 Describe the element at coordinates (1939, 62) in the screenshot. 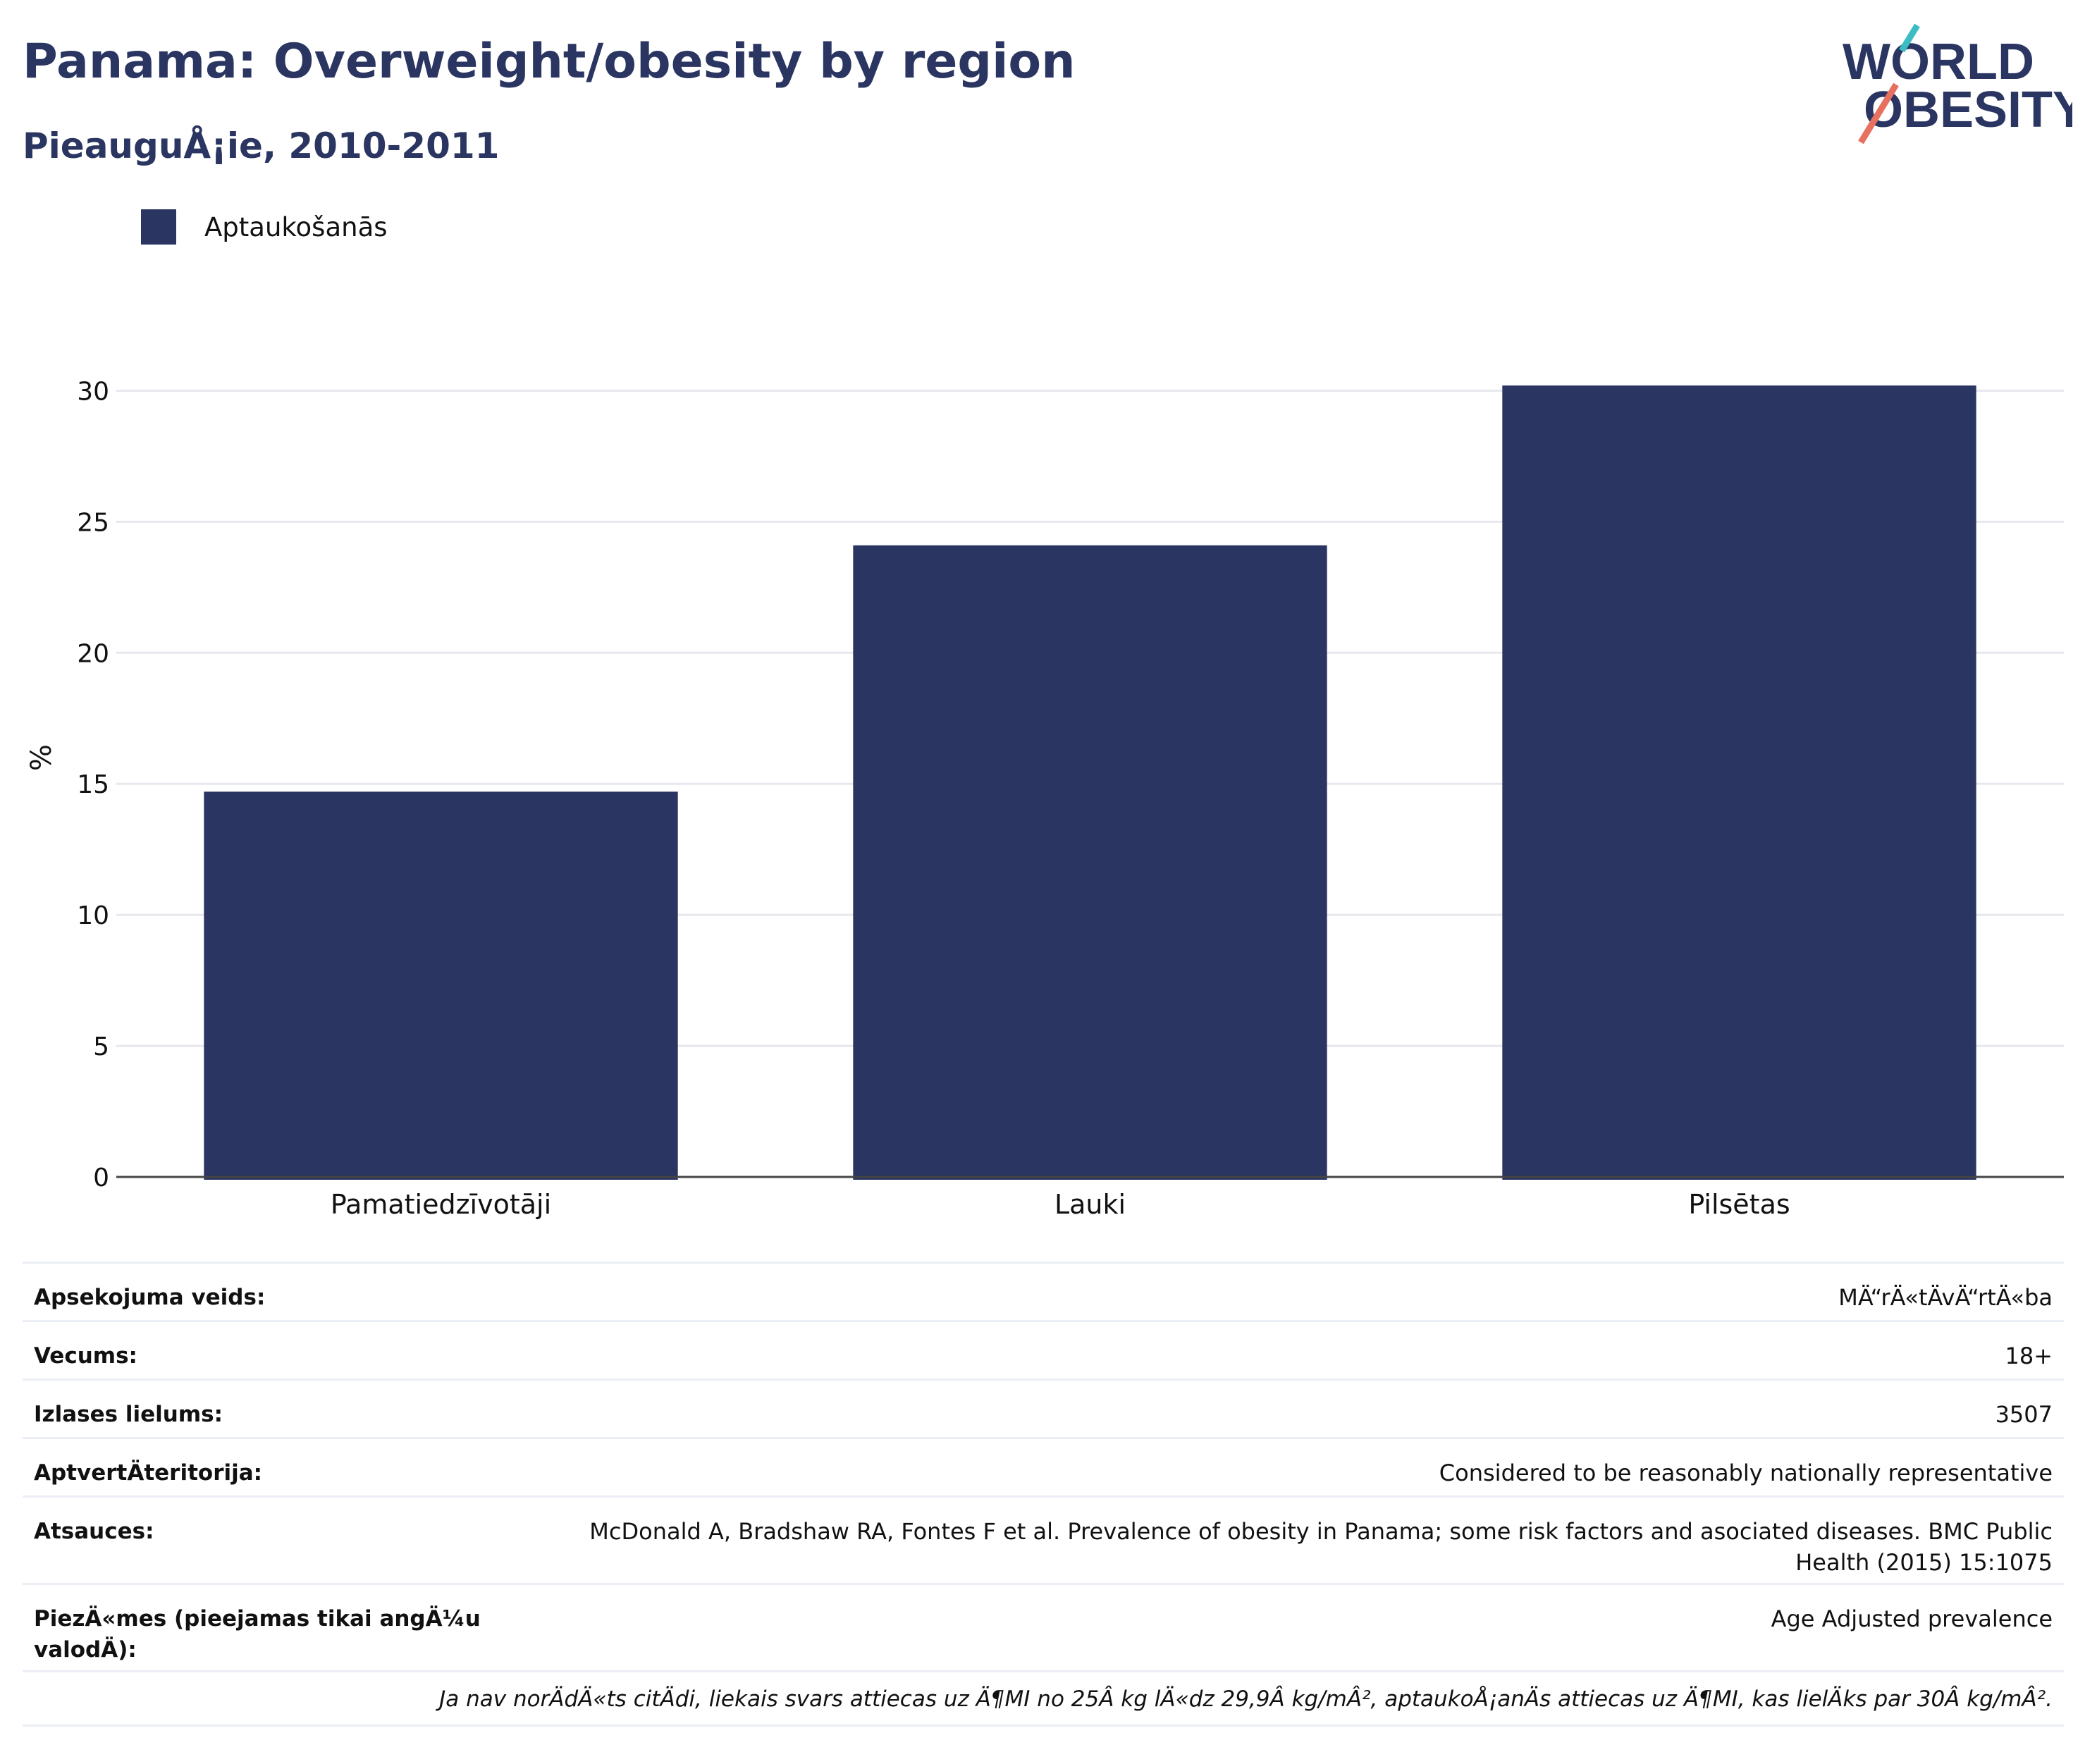

I see `logo-line1: WORLD` at that location.